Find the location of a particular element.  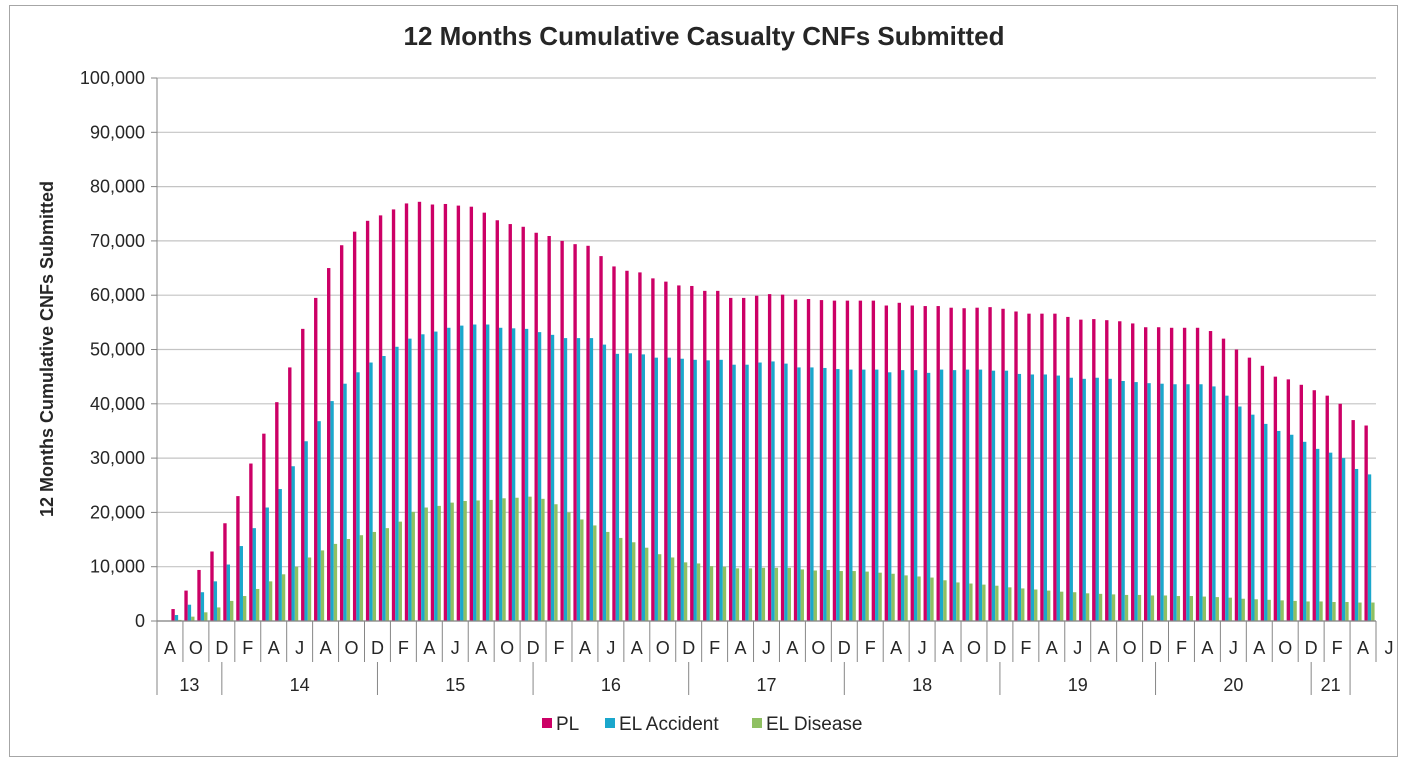

y-tick-label: 50,000 is located at coordinates (117, 350).